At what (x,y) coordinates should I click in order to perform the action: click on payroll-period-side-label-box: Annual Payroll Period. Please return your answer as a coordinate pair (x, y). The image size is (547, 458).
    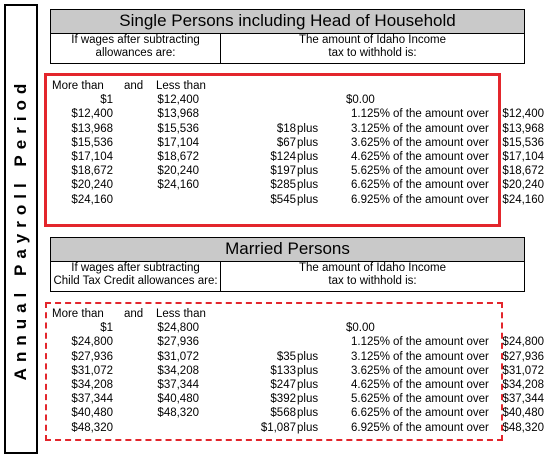
    Looking at the image, I should click on (21, 229).